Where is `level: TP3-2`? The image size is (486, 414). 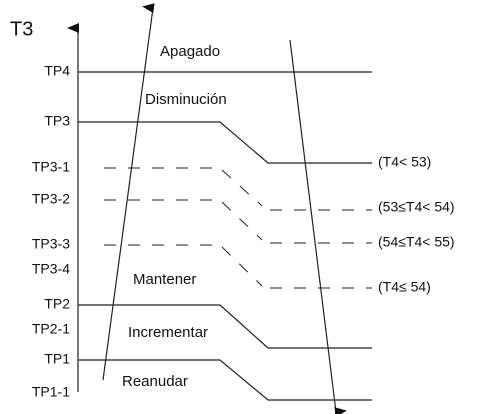
level: TP3-2 is located at coordinates (51, 199).